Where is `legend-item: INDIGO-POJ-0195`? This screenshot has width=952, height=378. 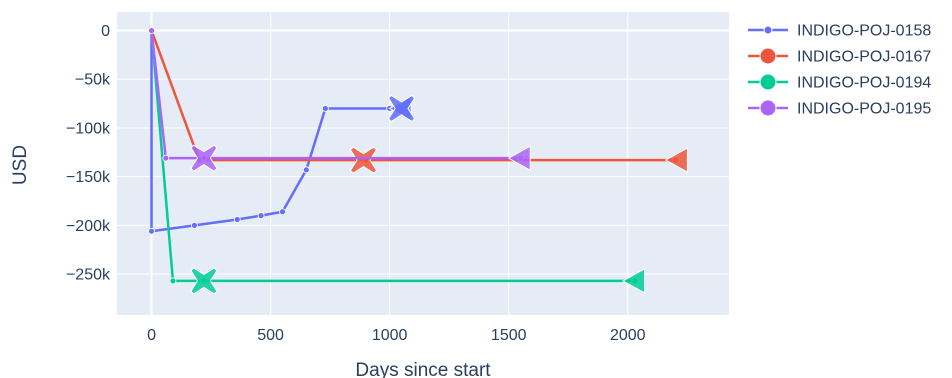 legend-item: INDIGO-POJ-0195 is located at coordinates (839, 108).